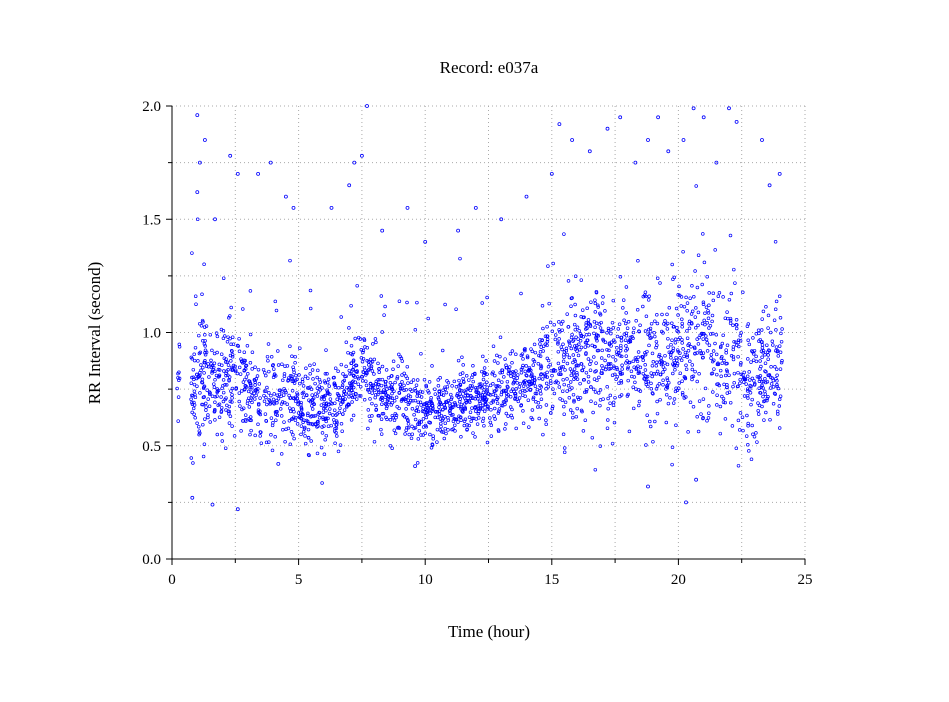 This screenshot has width=949, height=702. What do you see at coordinates (805, 580) in the screenshot?
I see `x-tick-label: 25` at bounding box center [805, 580].